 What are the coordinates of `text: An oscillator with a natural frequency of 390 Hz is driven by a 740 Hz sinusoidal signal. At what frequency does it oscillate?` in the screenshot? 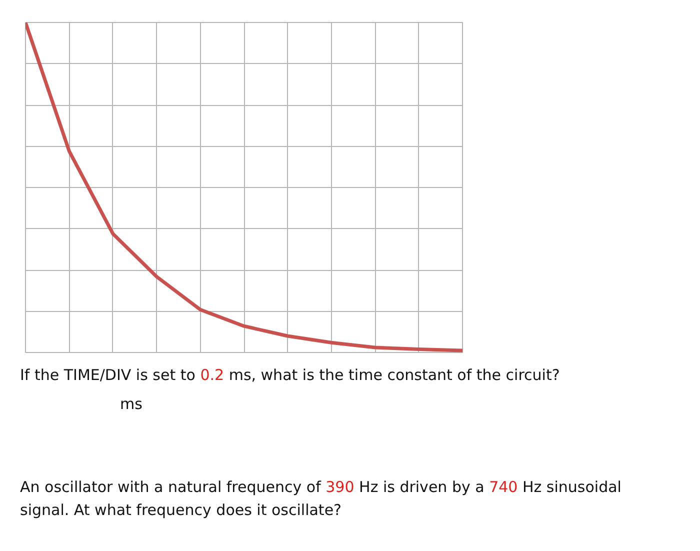 It's located at (321, 499).